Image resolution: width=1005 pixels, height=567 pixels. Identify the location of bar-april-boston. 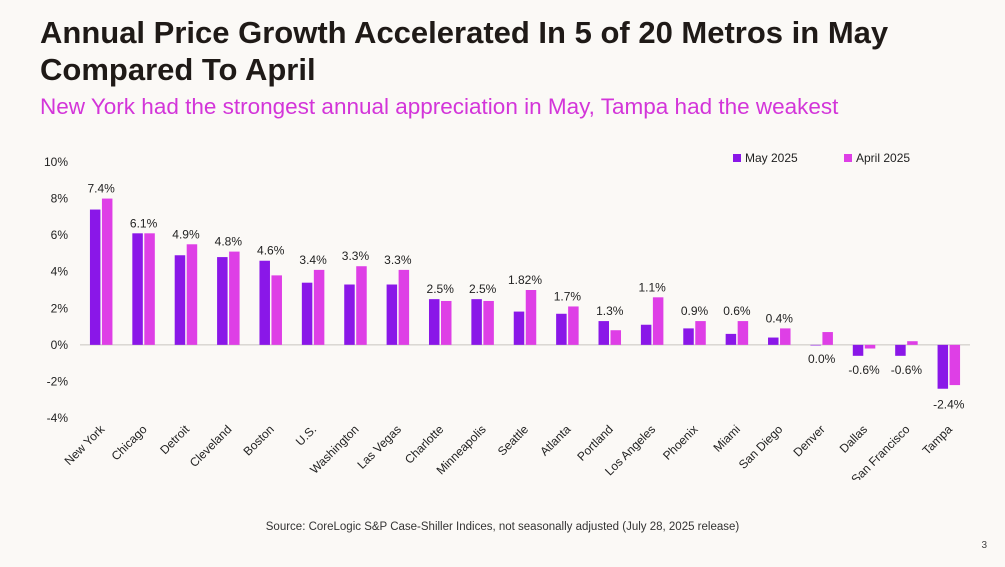
(276, 310).